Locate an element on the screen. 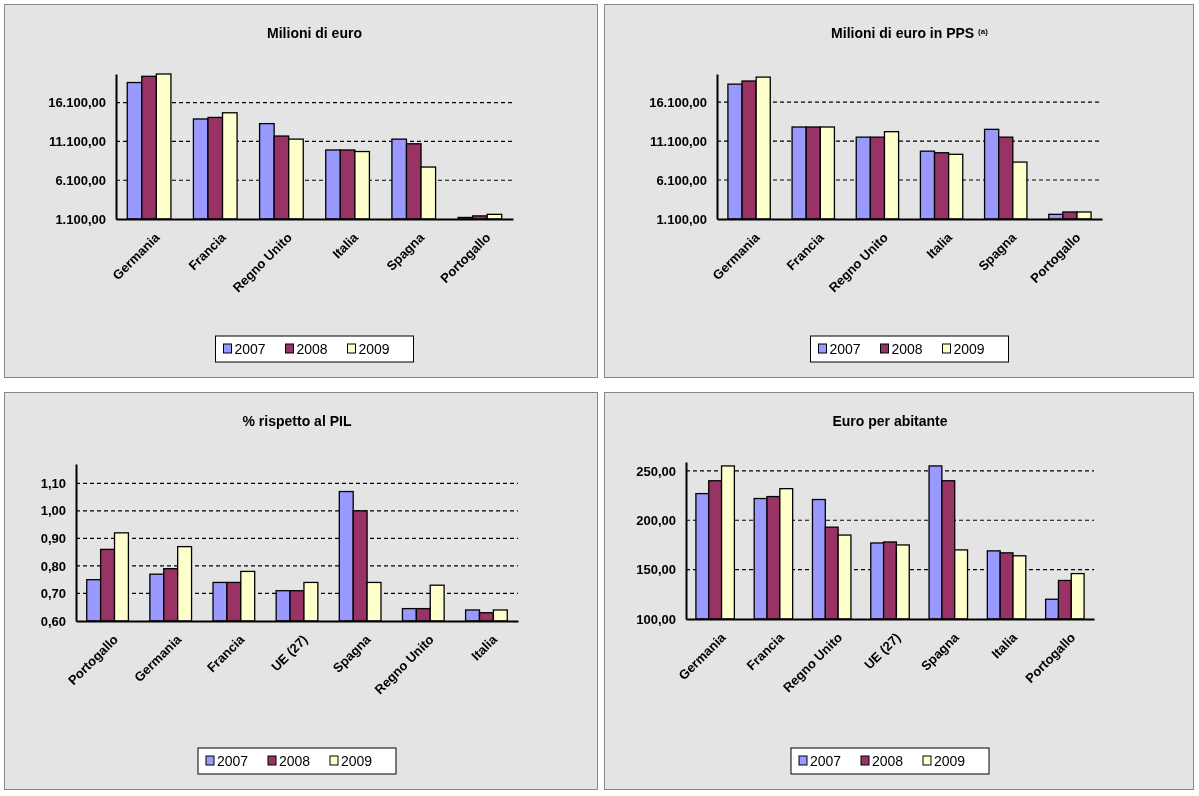 Image resolution: width=1199 pixels, height=796 pixels. y-tick-label: 1,10 is located at coordinates (53, 483).